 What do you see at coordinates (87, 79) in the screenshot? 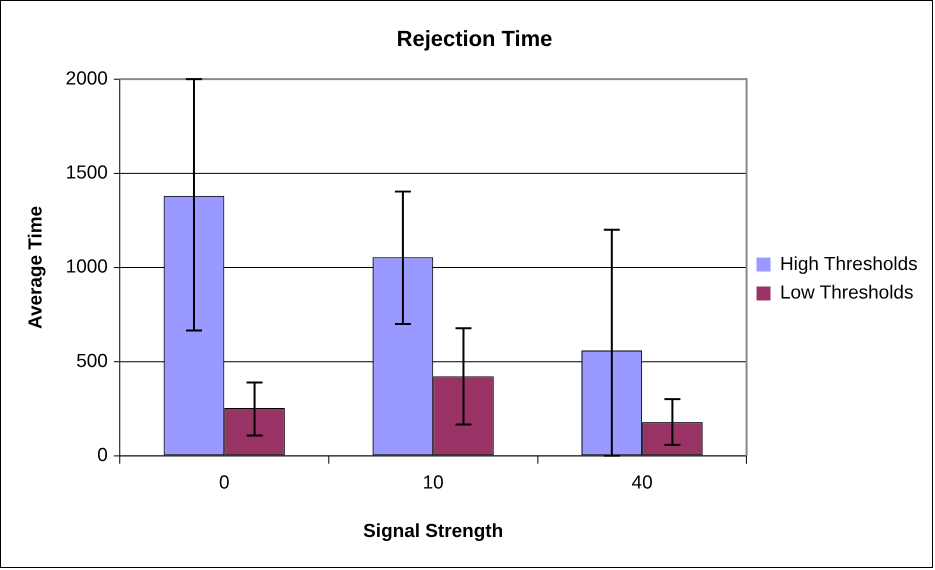
I see `y-tick-label: 2000` at bounding box center [87, 79].